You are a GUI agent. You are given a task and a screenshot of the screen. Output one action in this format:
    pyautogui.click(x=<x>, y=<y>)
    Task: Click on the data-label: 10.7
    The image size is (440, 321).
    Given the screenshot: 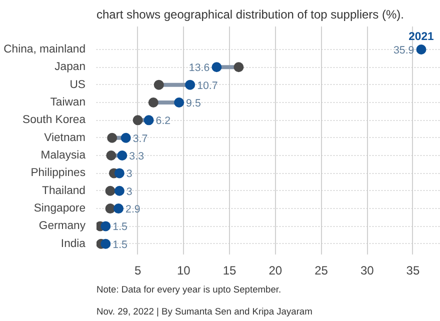 What is the action you would take?
    pyautogui.click(x=207, y=86)
    